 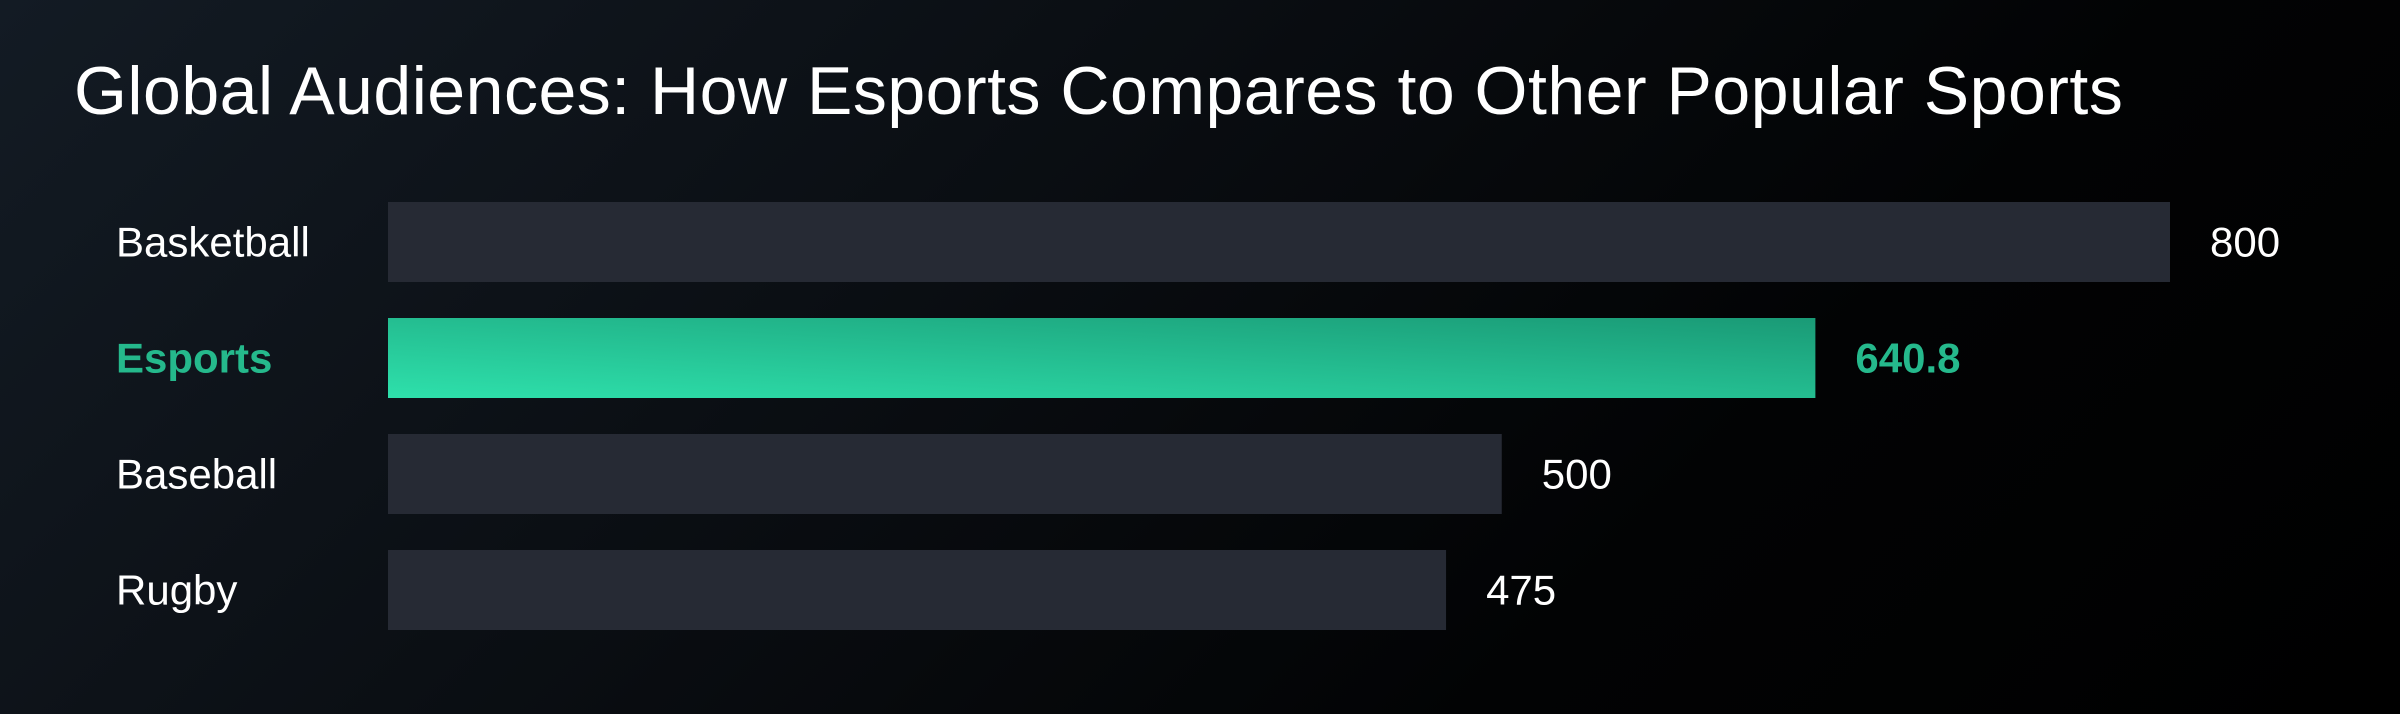 What do you see at coordinates (917, 590) in the screenshot?
I see `bar-rugby` at bounding box center [917, 590].